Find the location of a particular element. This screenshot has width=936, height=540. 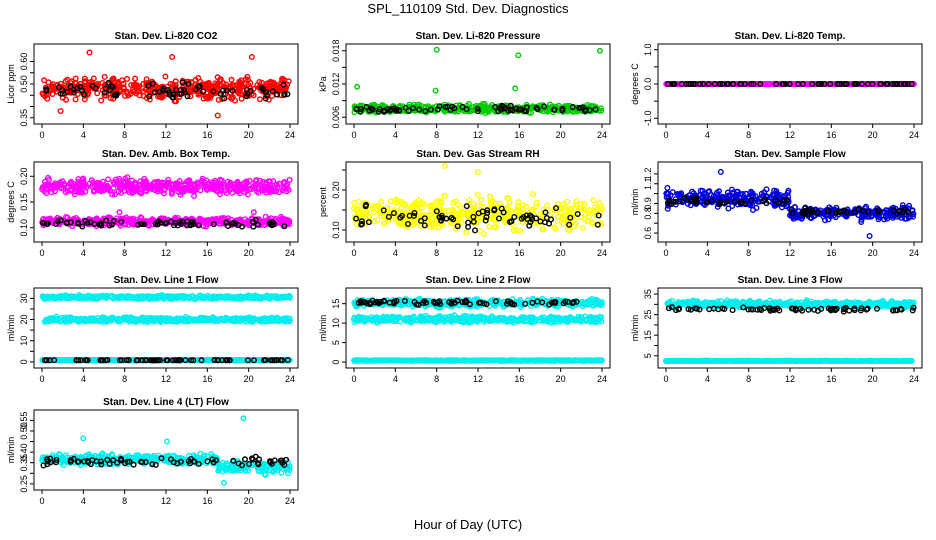

x-tick-label: 4 is located at coordinates (83, 379).